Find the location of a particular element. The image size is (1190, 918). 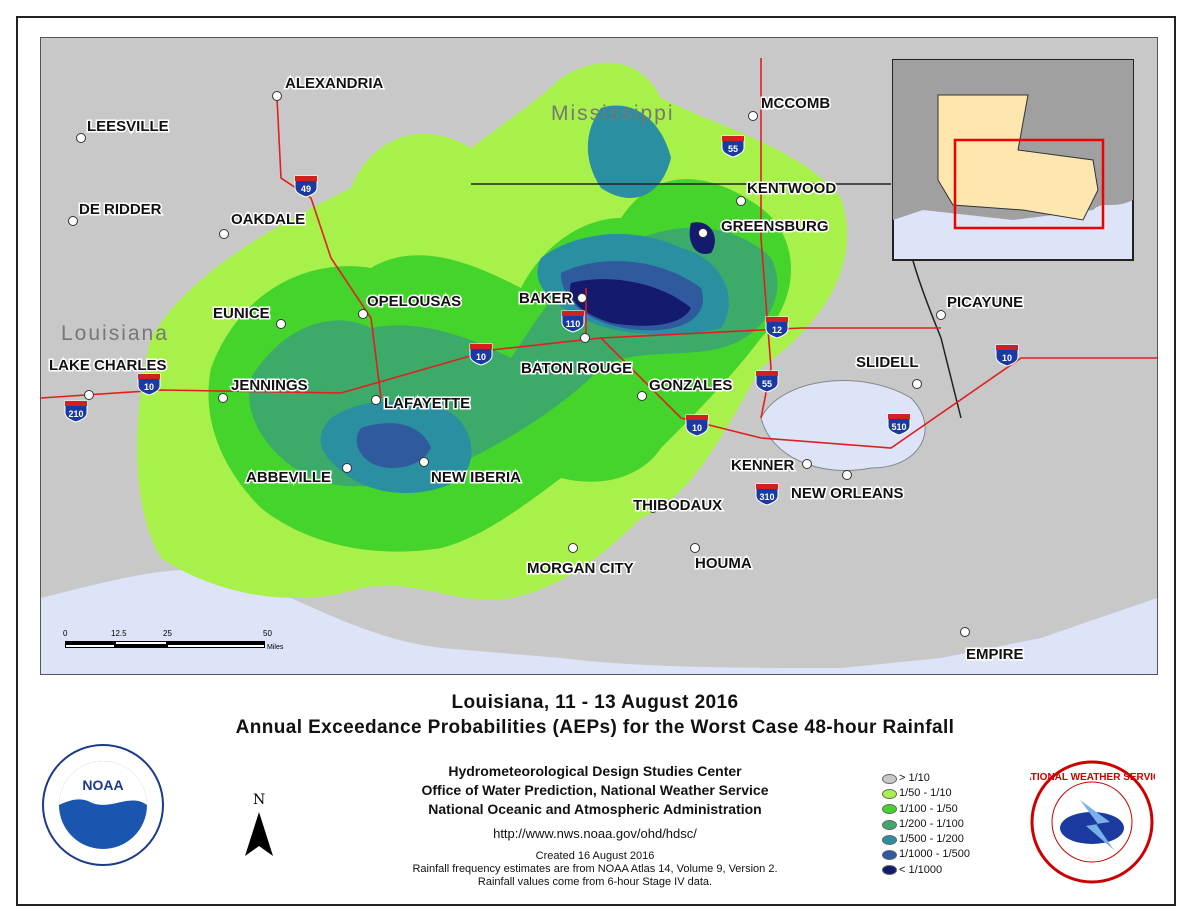

legend-label: 1/1000 - 1/500 is located at coordinates (934, 854).